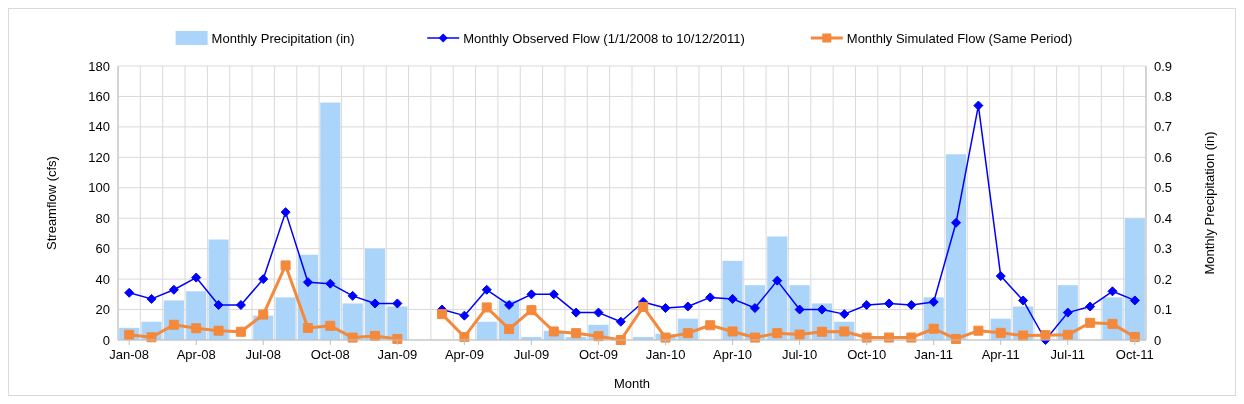 The height and width of the screenshot is (404, 1244). I want to click on x-tick-label: Oct-10, so click(867, 354).